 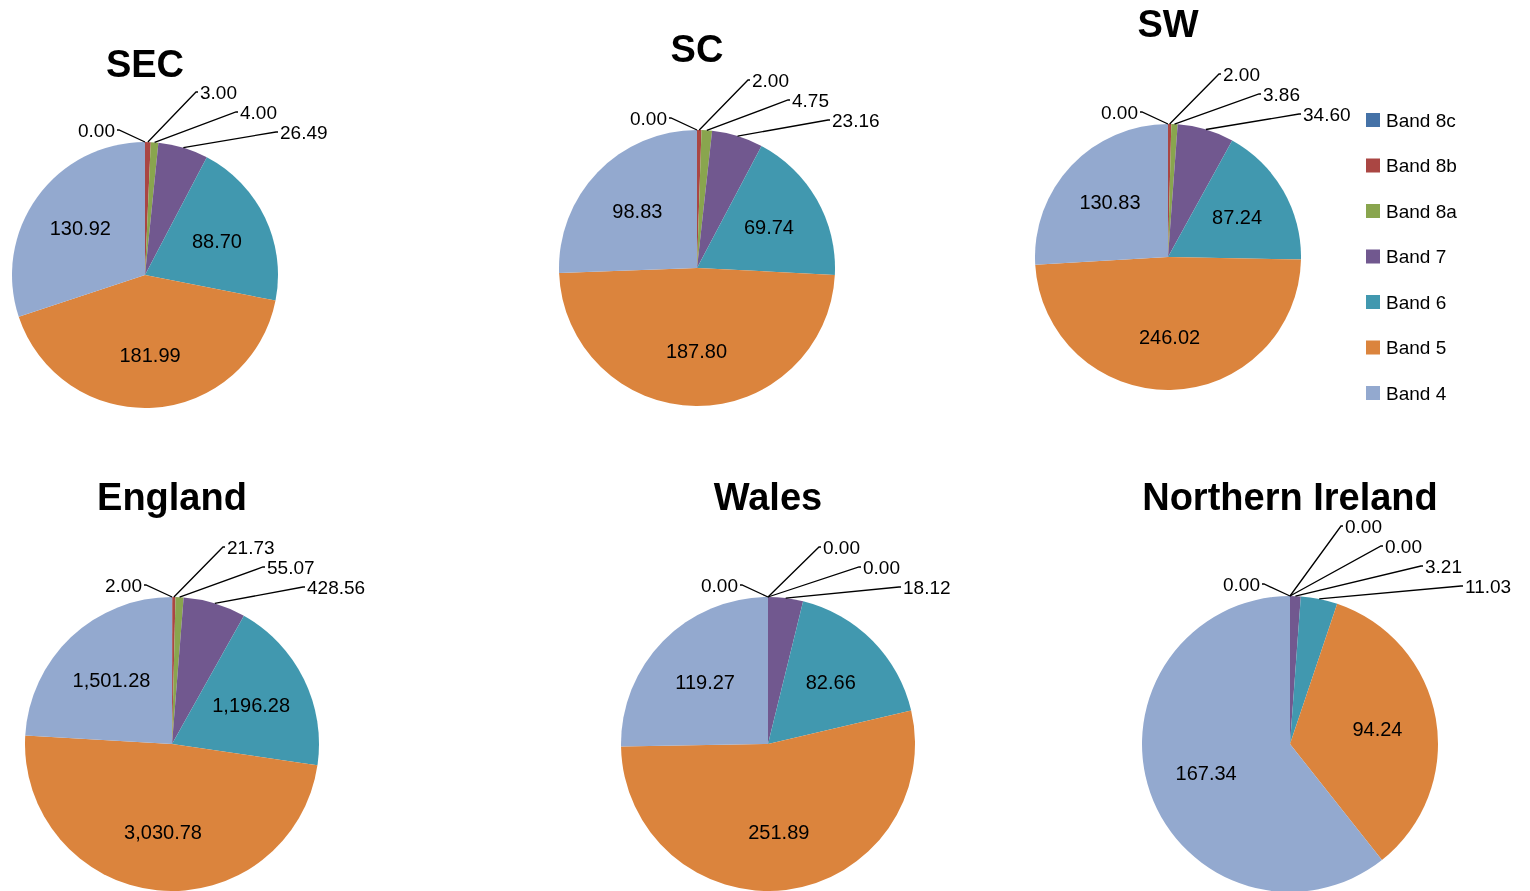 I want to click on data-label: 11.03, so click(x=1488, y=586).